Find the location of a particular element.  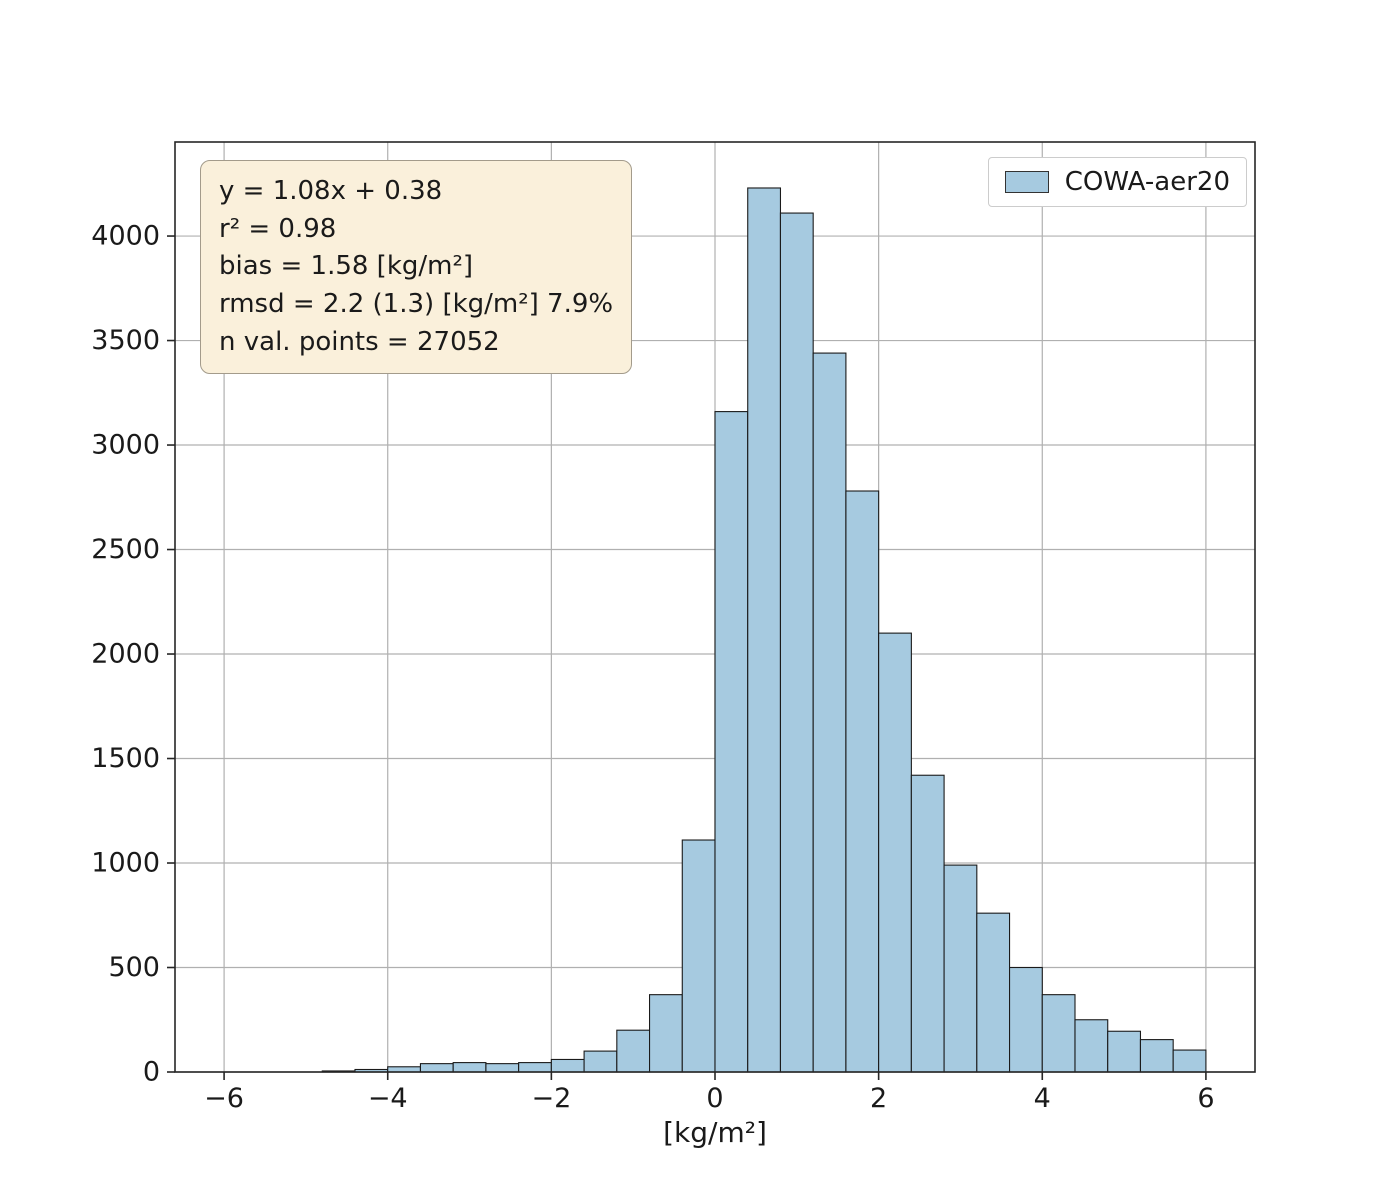

y-tick-label: 2500 is located at coordinates (125, 549).